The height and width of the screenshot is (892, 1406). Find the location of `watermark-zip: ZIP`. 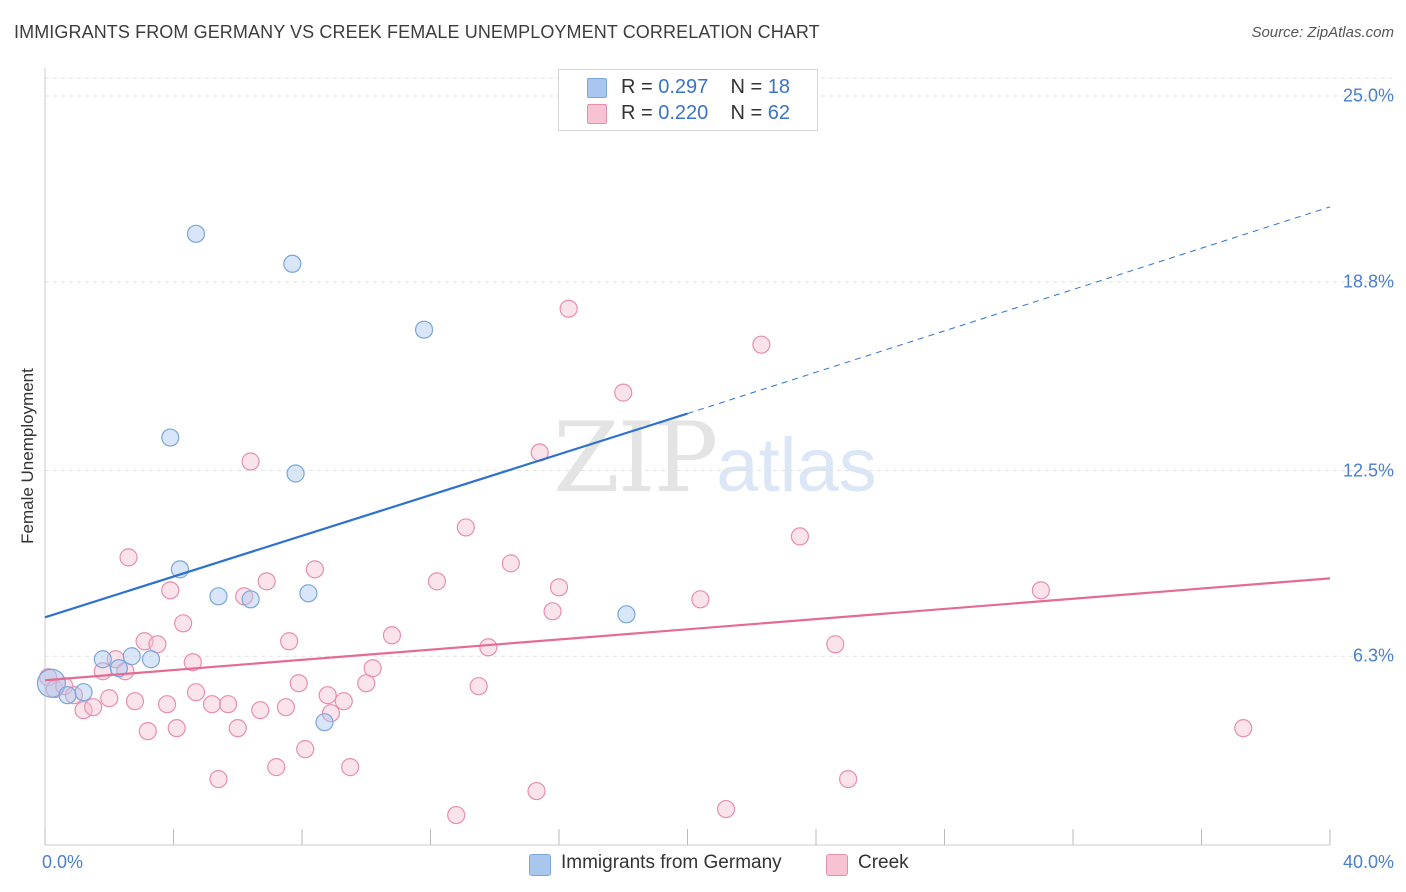

watermark-zip: ZIP is located at coordinates (635, 458).